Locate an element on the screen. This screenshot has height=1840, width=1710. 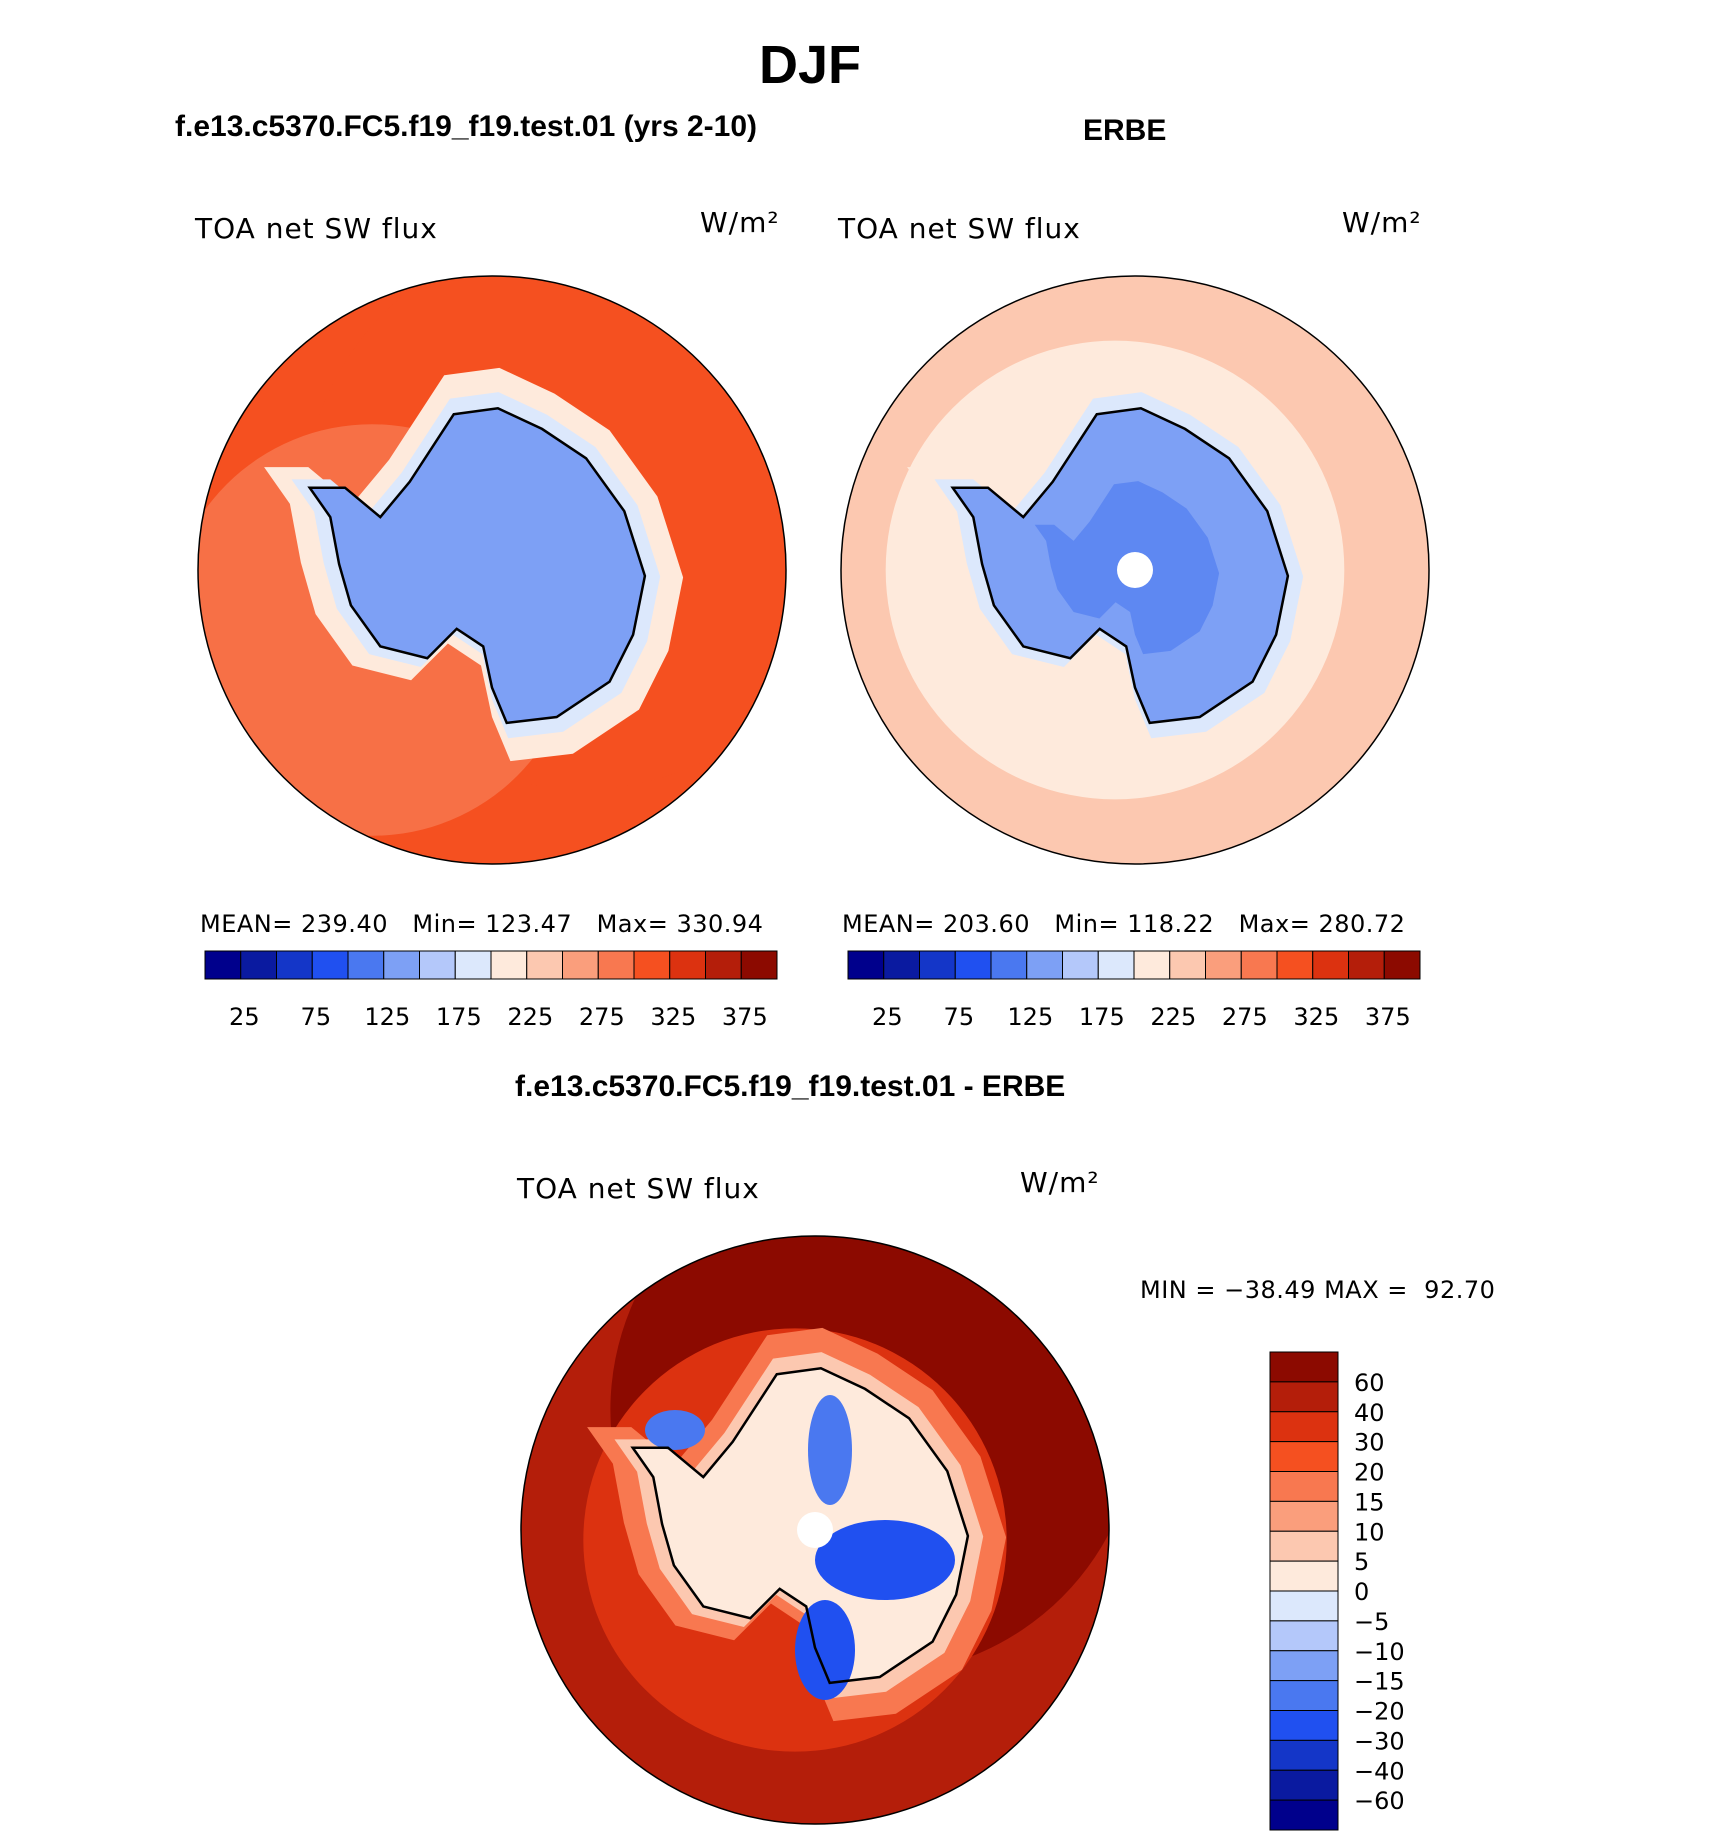
antarctica-field is located at coordinates (477, 565).